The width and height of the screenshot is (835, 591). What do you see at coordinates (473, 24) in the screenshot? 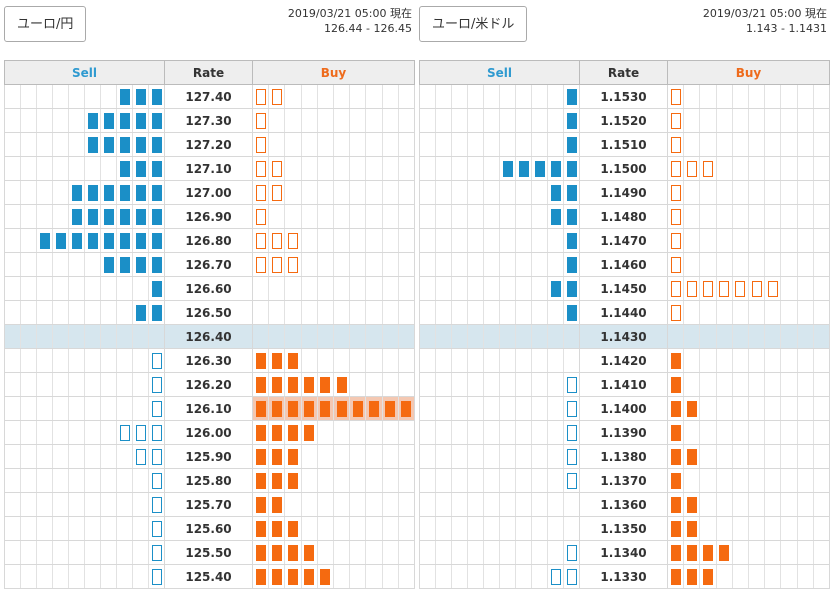
I see `pair-selector-button: ユーロ/米ドル` at bounding box center [473, 24].